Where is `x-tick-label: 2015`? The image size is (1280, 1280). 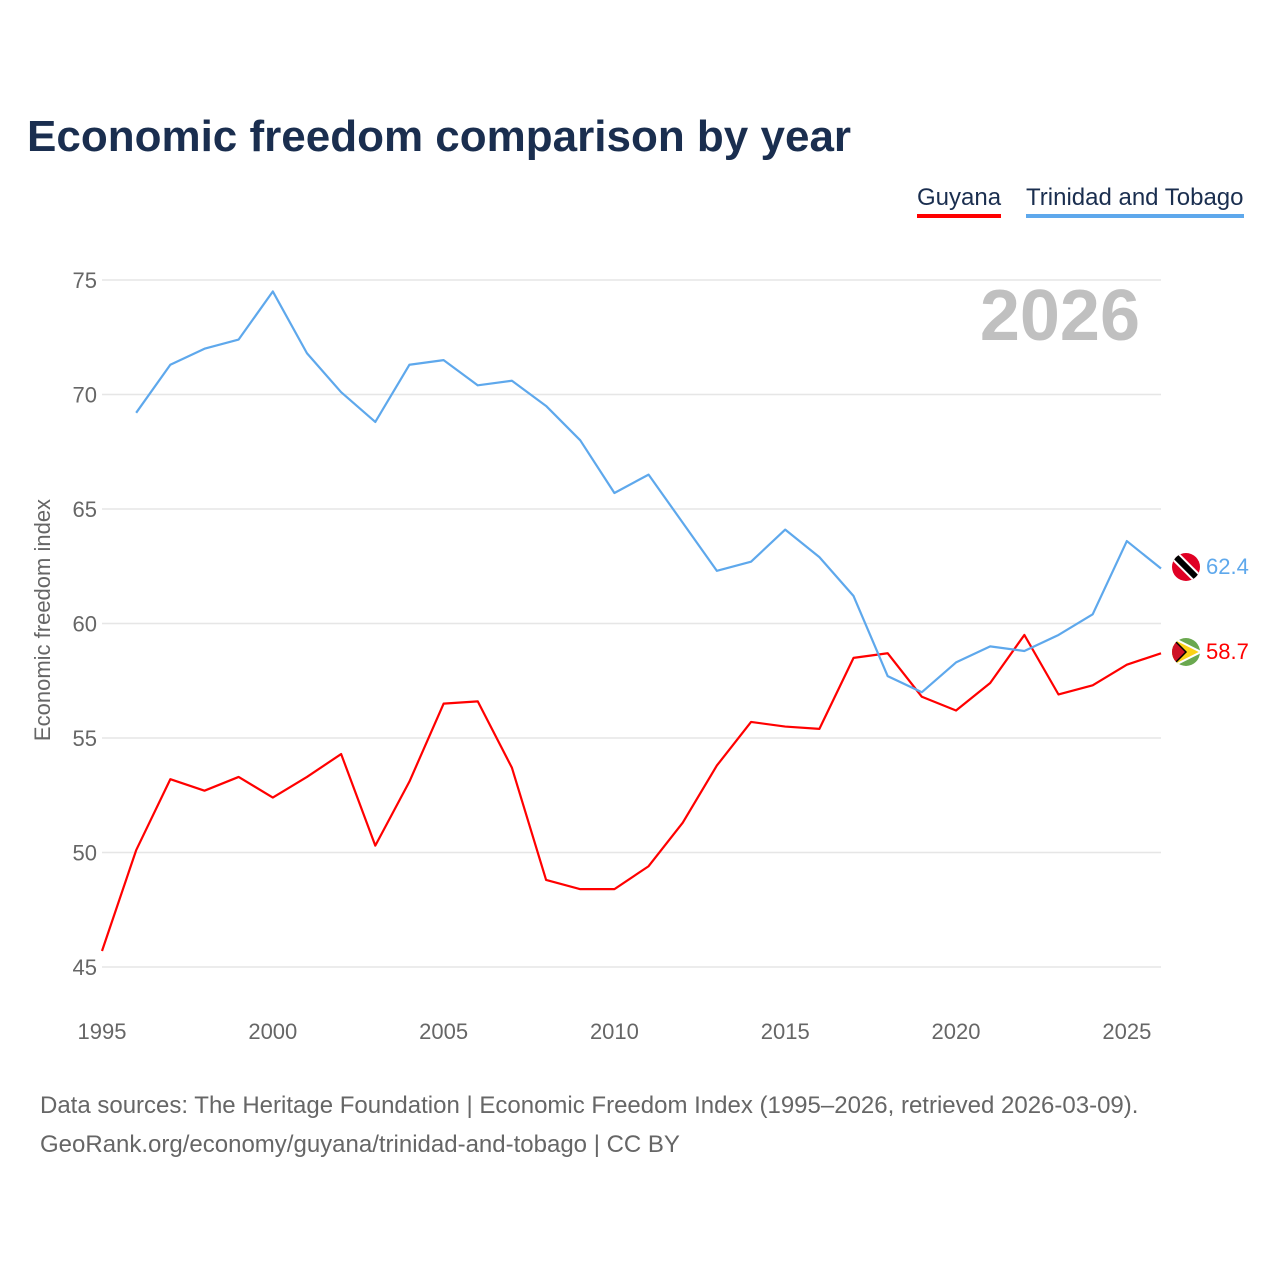 x-tick-label: 2015 is located at coordinates (785, 1031).